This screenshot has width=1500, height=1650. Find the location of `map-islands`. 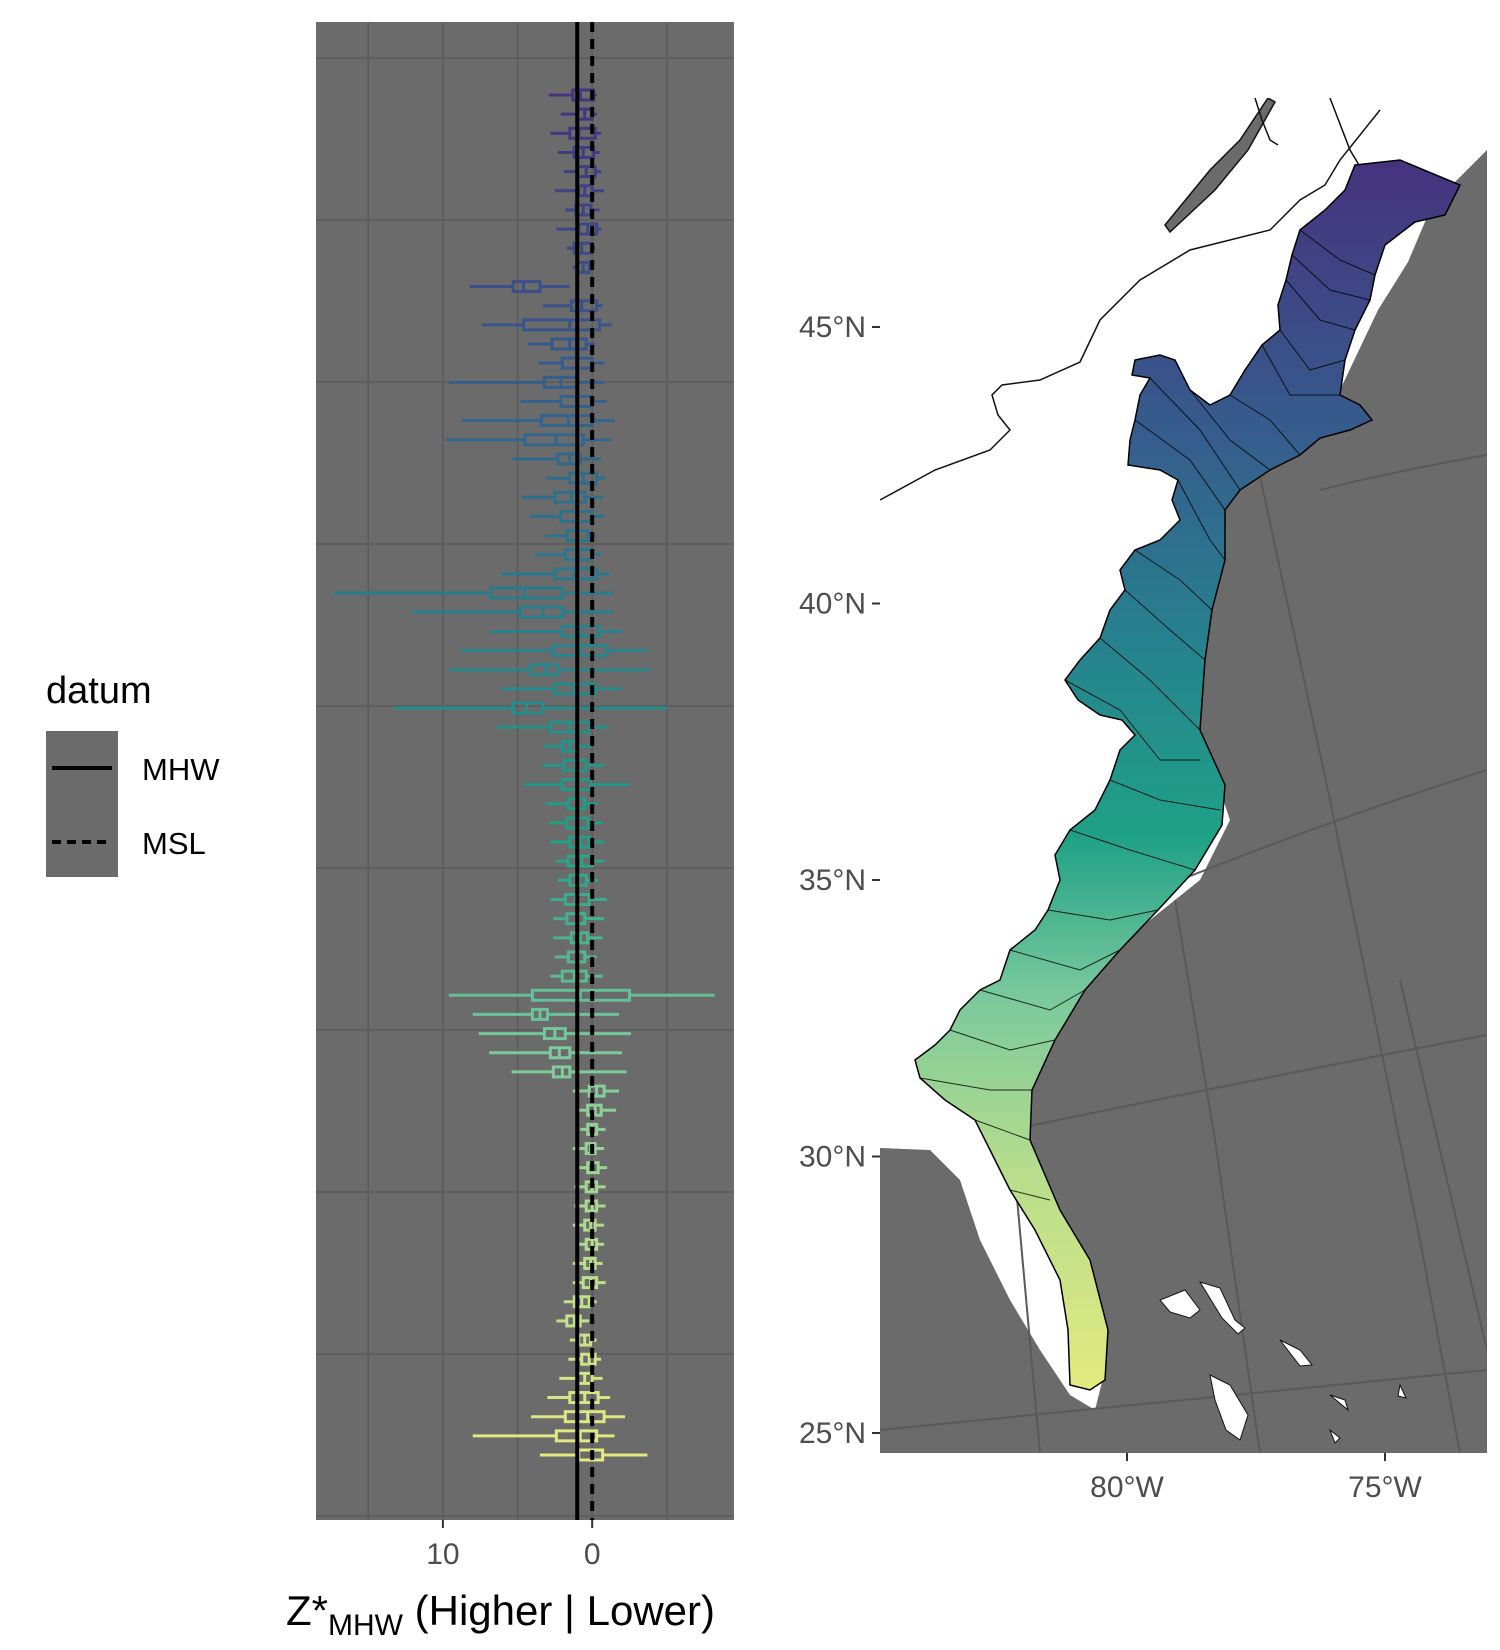

map-islands is located at coordinates (1283, 1362).